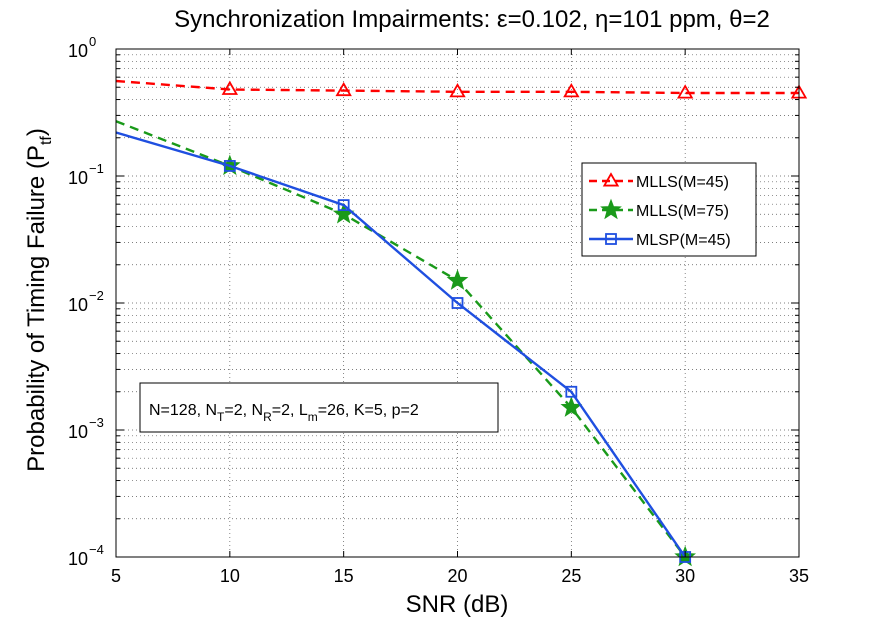 The width and height of the screenshot is (882, 627). I want to click on legend: MLLS(M=45) MLLS(M=75) MLSP(M=45), so click(669, 209).